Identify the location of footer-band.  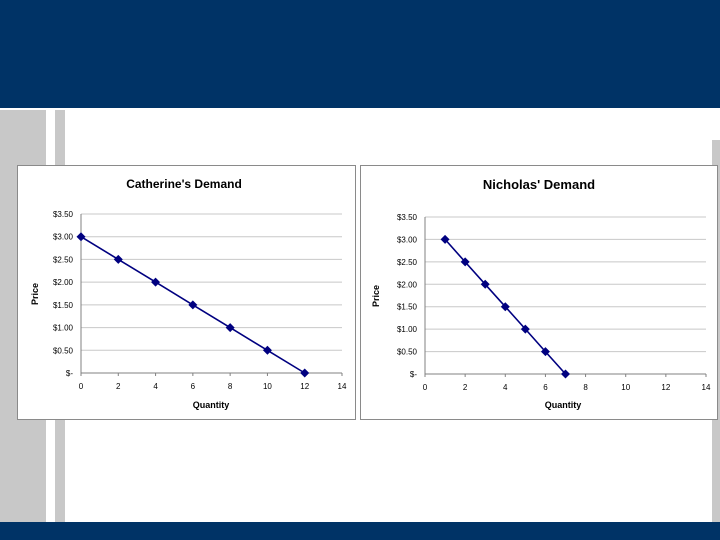
(360, 531).